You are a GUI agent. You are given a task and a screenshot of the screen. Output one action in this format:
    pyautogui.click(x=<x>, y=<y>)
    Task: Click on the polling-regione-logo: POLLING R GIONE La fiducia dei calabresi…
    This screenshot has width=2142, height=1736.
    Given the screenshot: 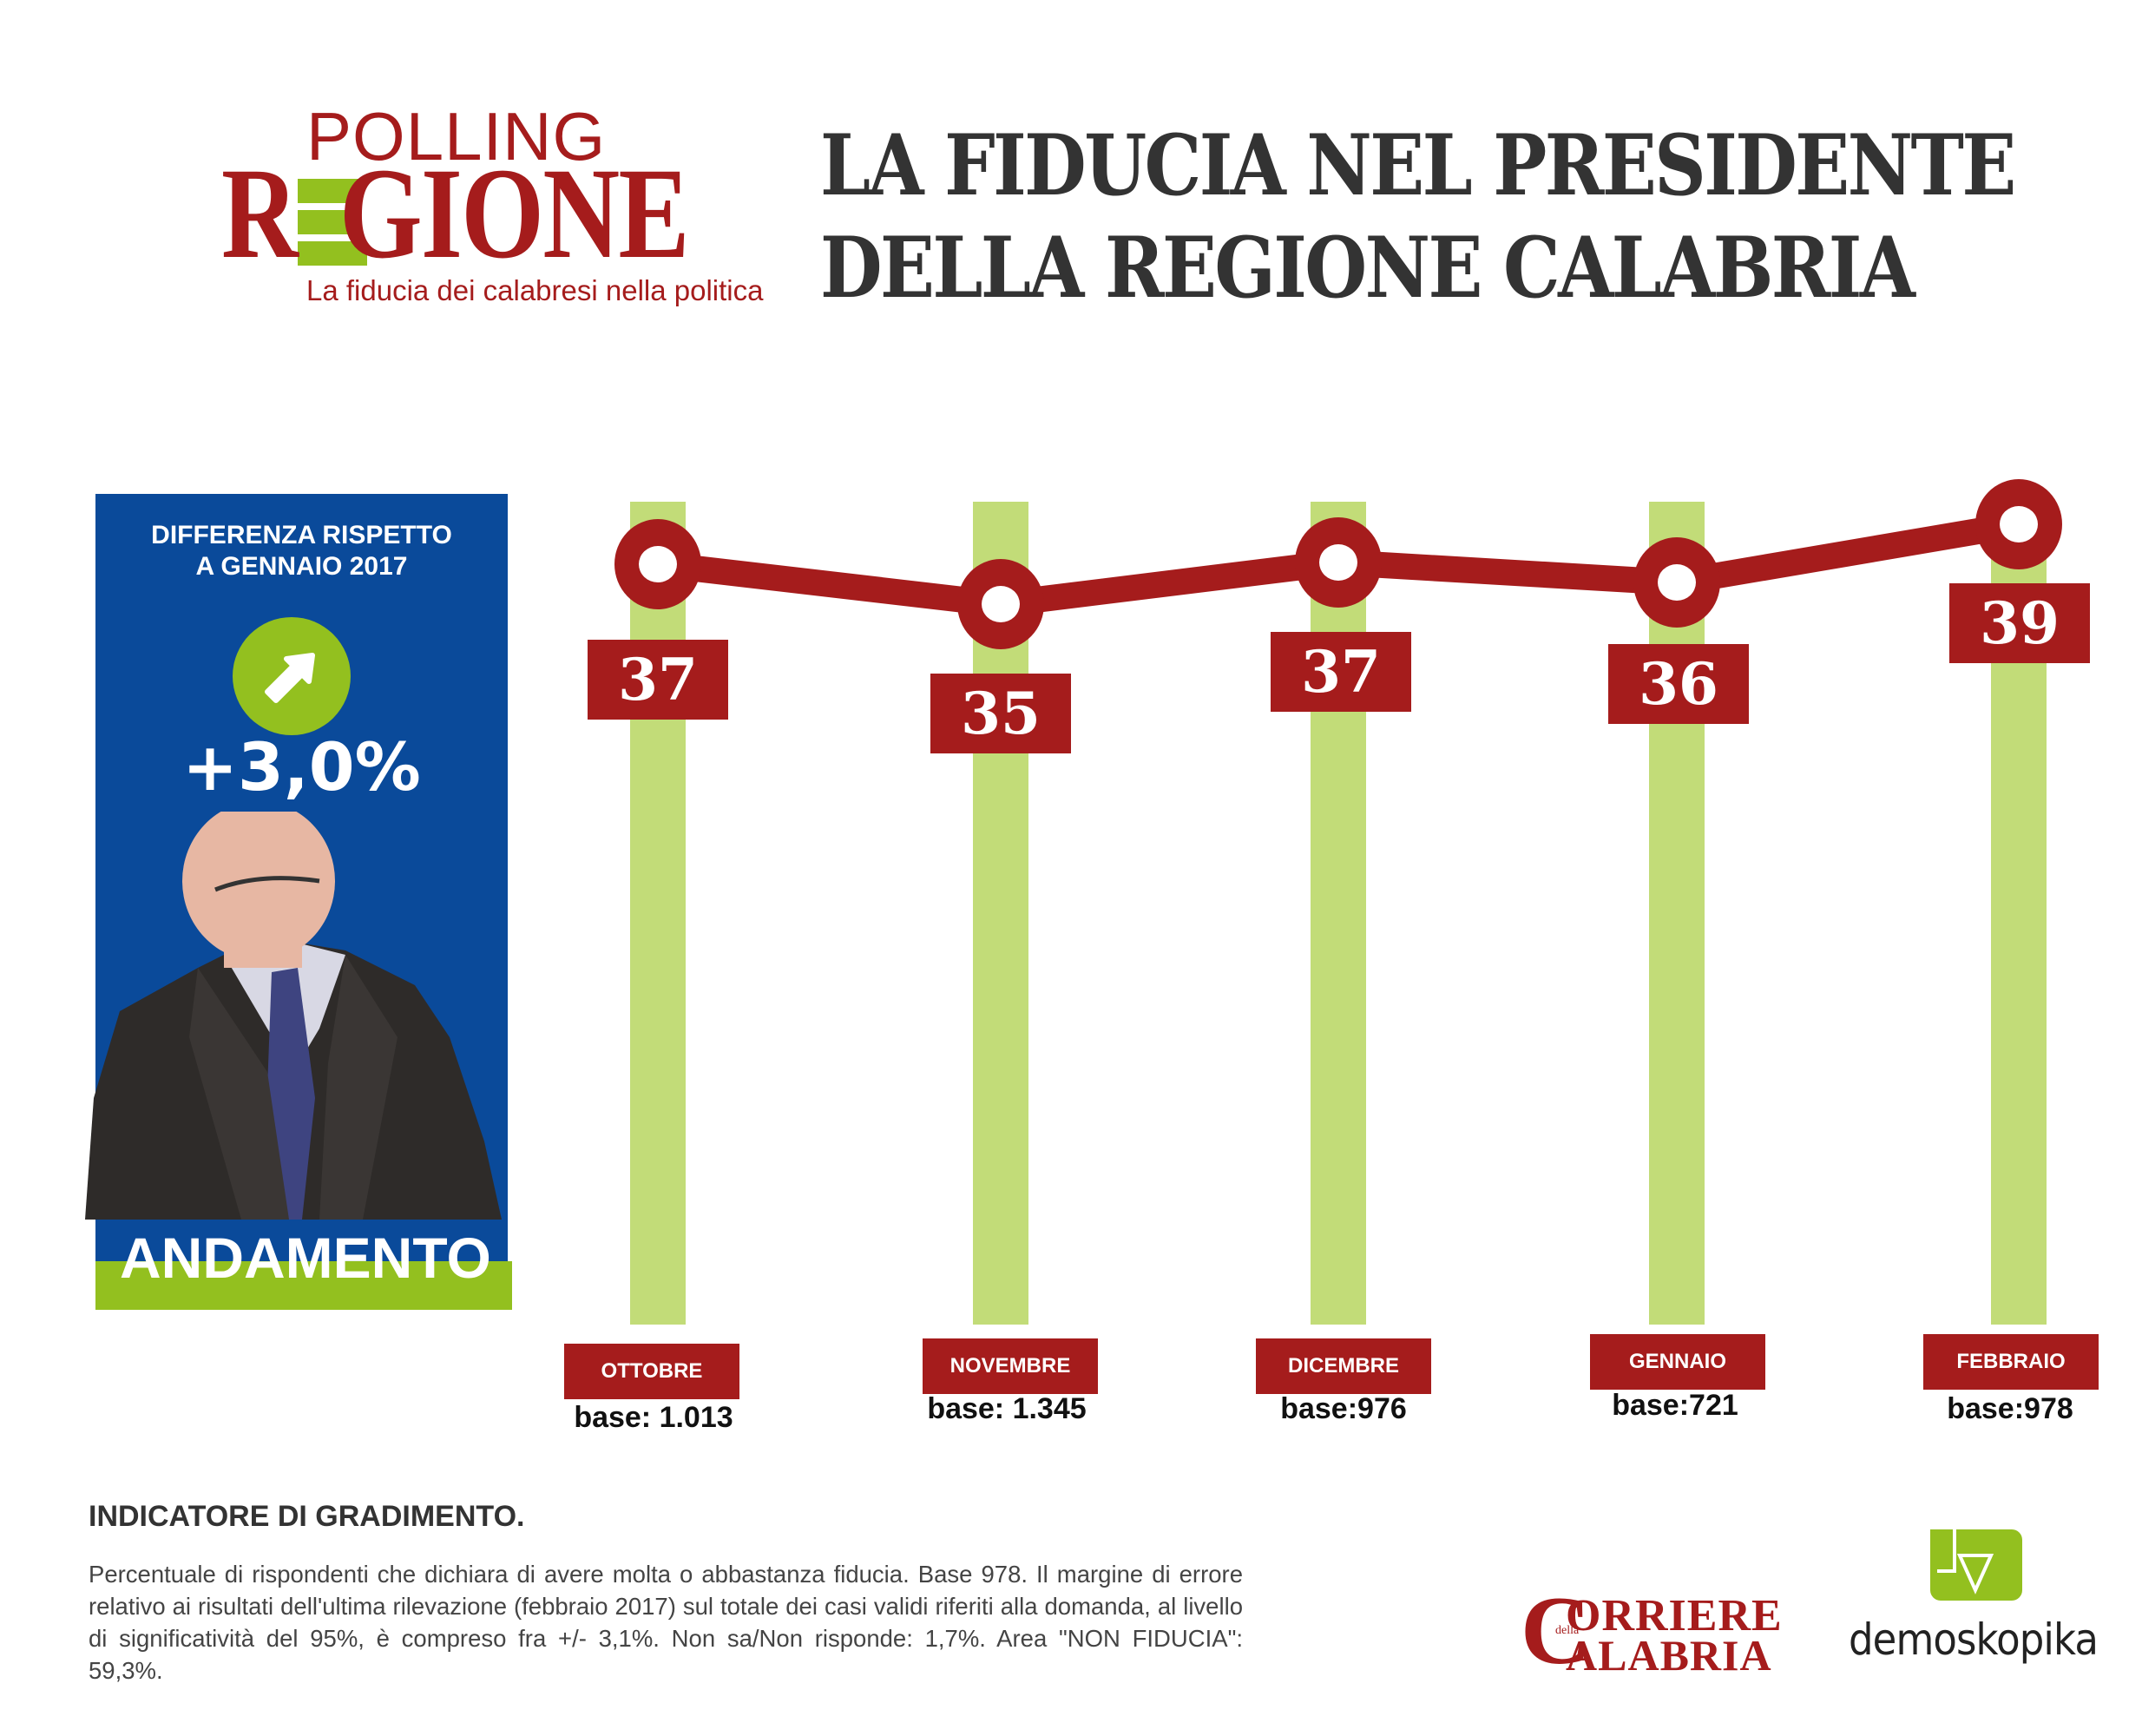 What is the action you would take?
    pyautogui.click(x=499, y=206)
    